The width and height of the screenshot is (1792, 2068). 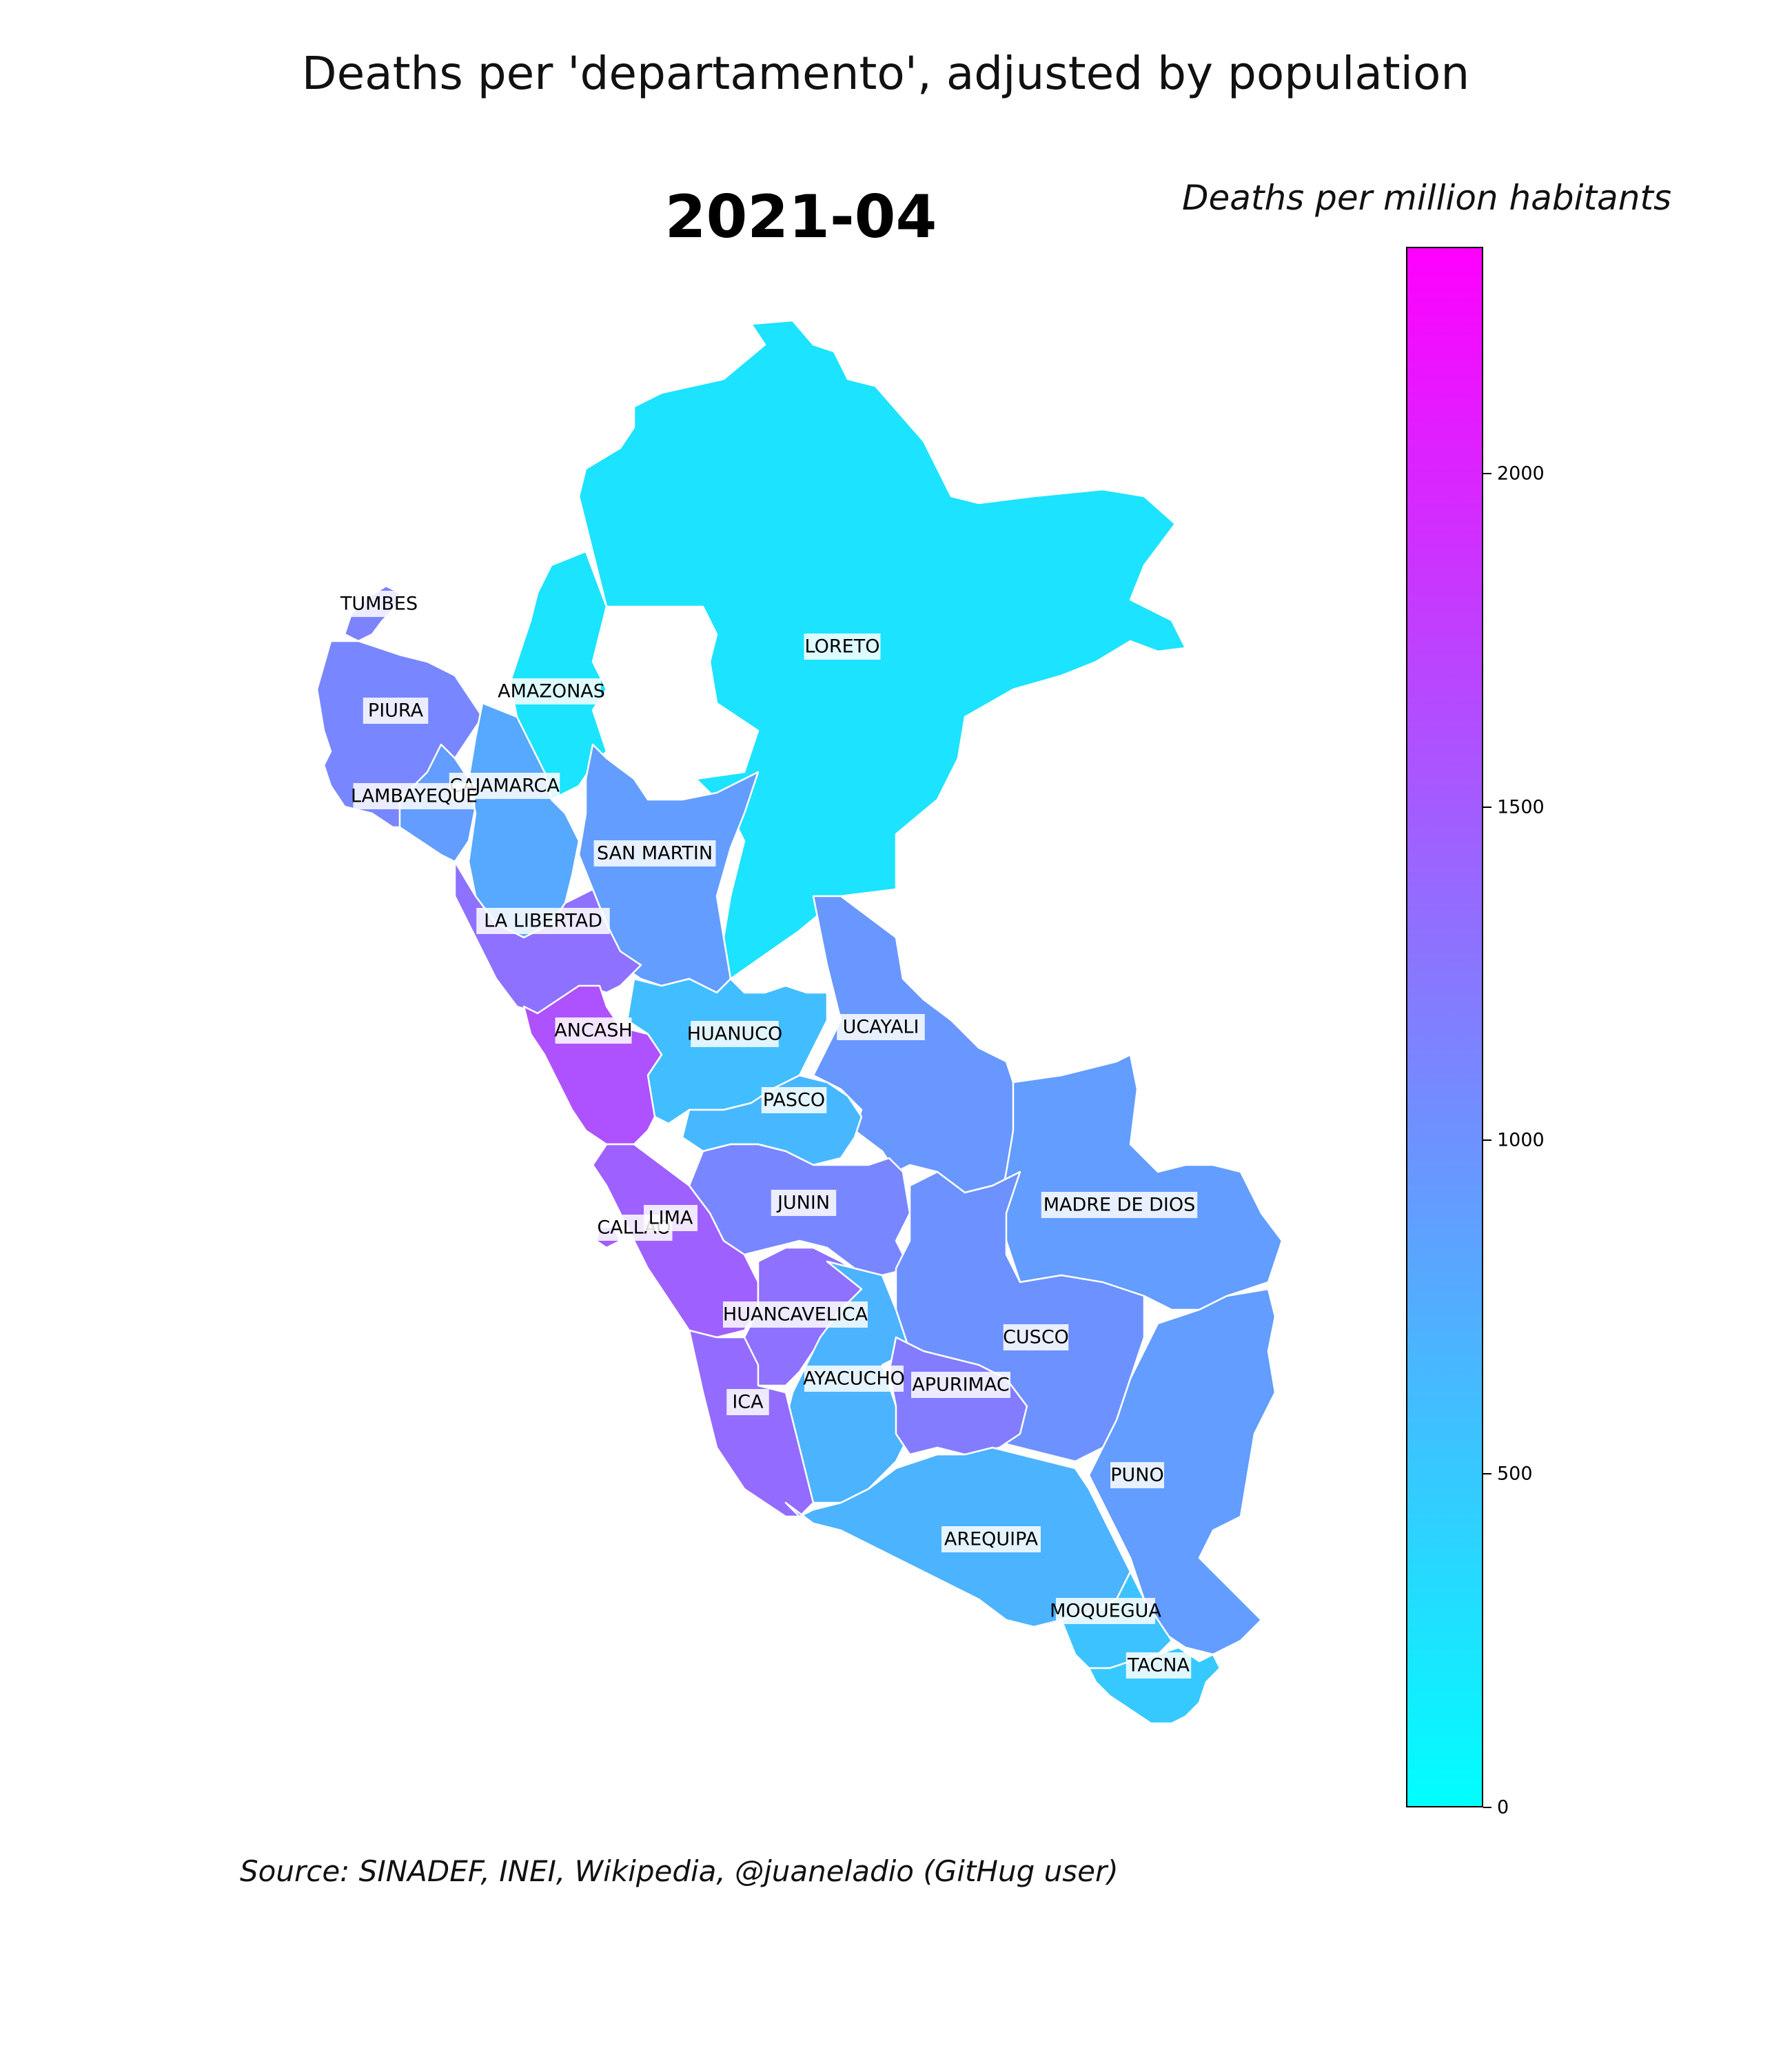 I want to click on dept-label-moquegua: MOQUEGUA, so click(x=1105, y=1611).